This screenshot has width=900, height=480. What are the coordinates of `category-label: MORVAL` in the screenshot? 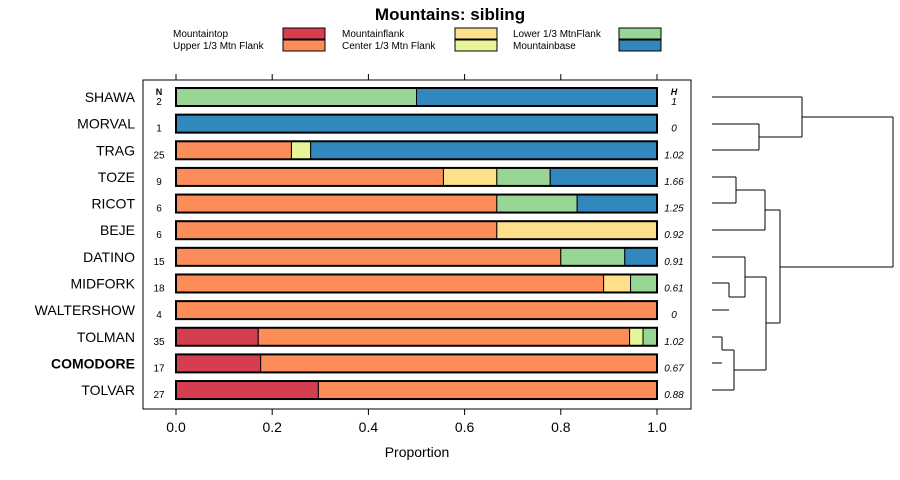 It's located at (106, 124).